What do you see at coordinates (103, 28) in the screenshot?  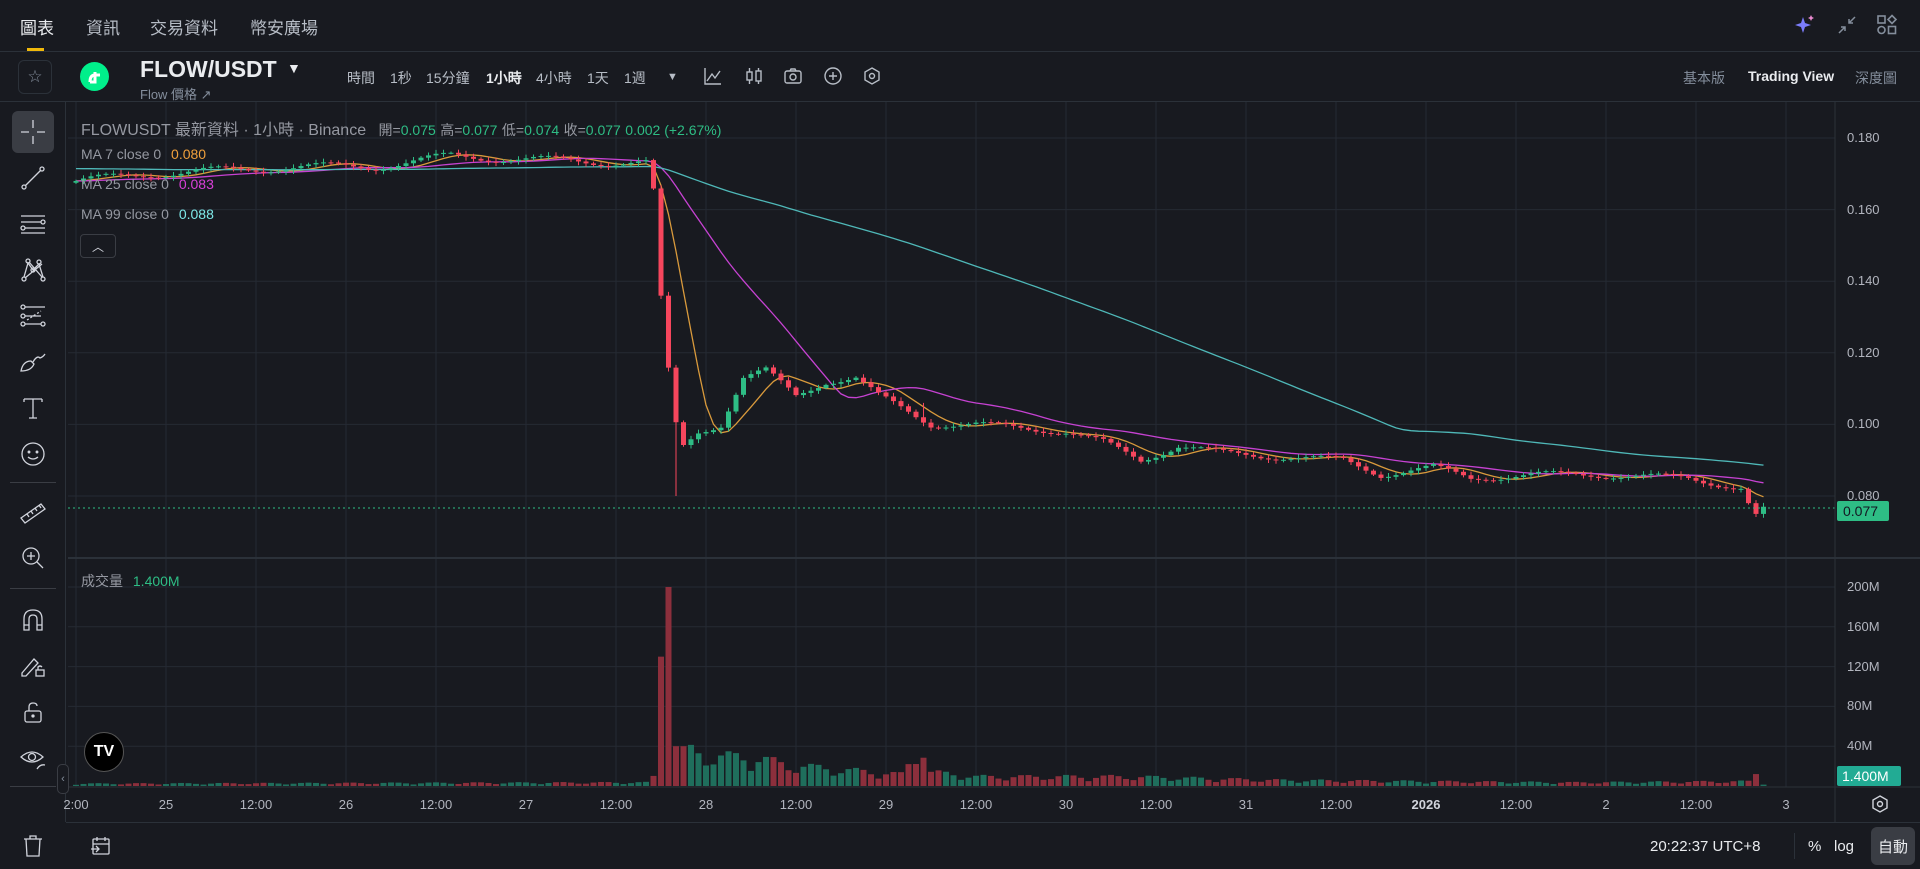 I see `tab-info: 資訊` at bounding box center [103, 28].